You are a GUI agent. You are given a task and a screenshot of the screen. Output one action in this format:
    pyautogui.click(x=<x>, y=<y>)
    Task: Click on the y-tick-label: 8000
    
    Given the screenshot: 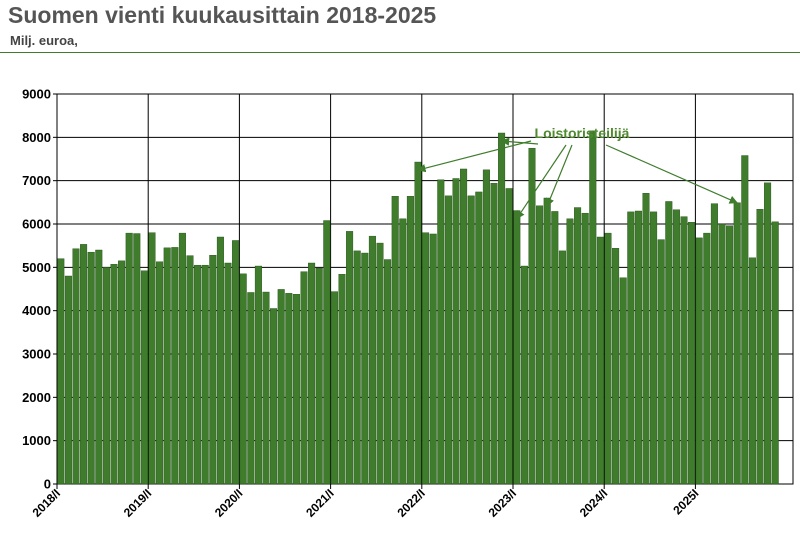 What is the action you would take?
    pyautogui.click(x=36, y=137)
    